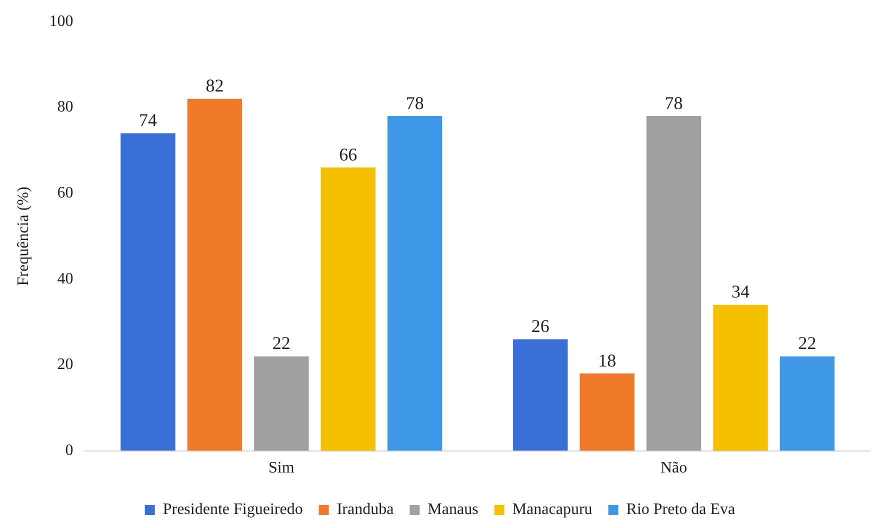 The width and height of the screenshot is (885, 528). Describe the element at coordinates (215, 86) in the screenshot. I see `data-label: 82` at that location.